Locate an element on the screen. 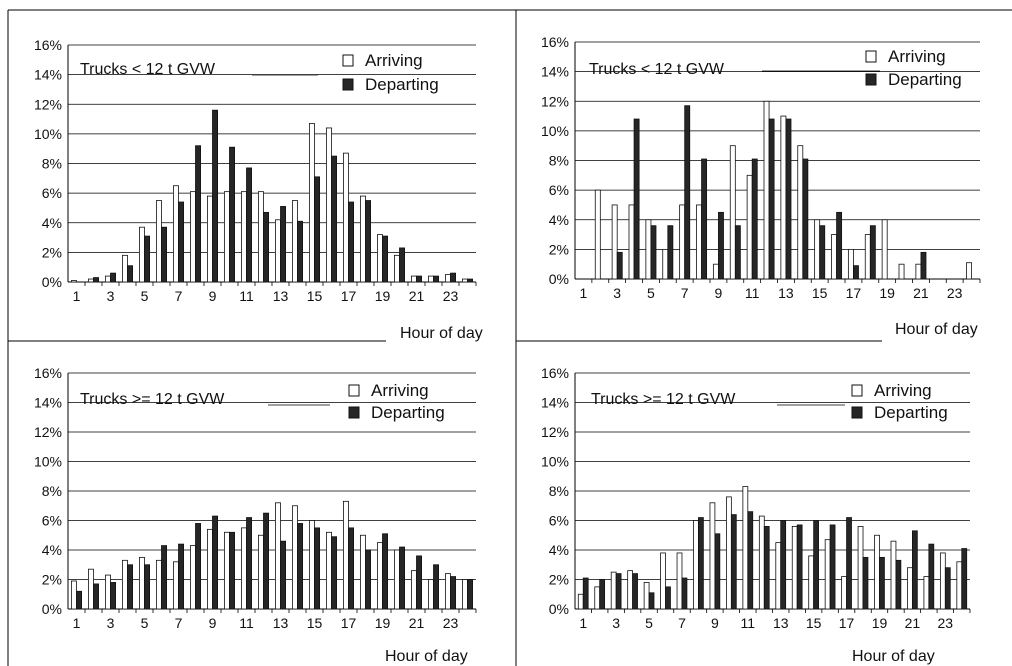 The width and height of the screenshot is (1012, 666). y-tick-label: 14% is located at coordinates (48, 75).